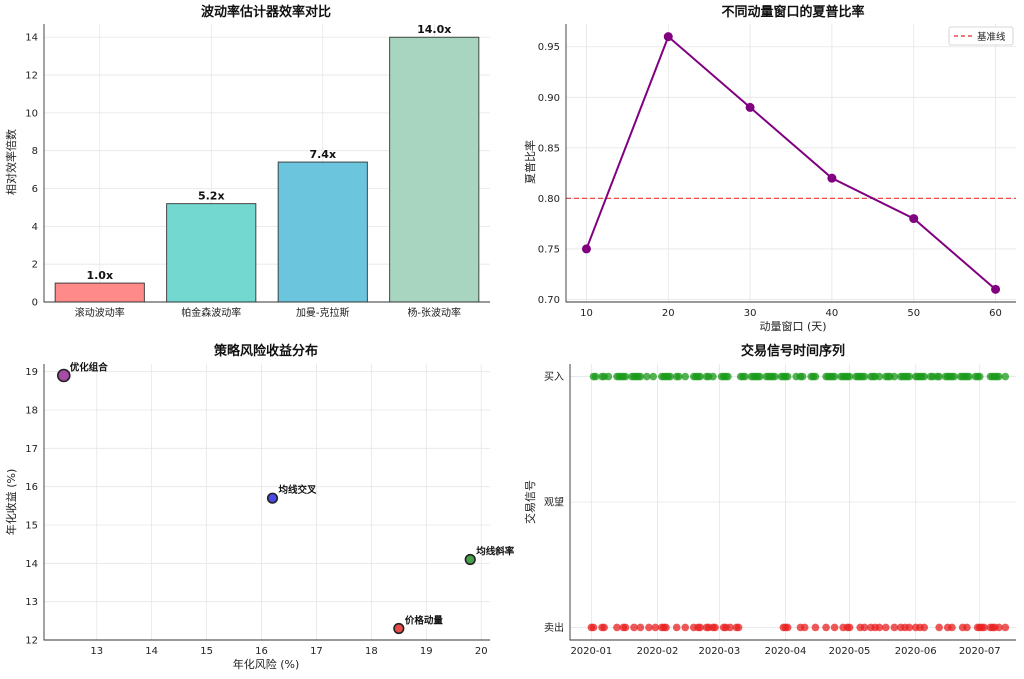 The image size is (1024, 679). What do you see at coordinates (323, 312) in the screenshot?
I see `x-tick-label: 加曼-克拉斯` at bounding box center [323, 312].